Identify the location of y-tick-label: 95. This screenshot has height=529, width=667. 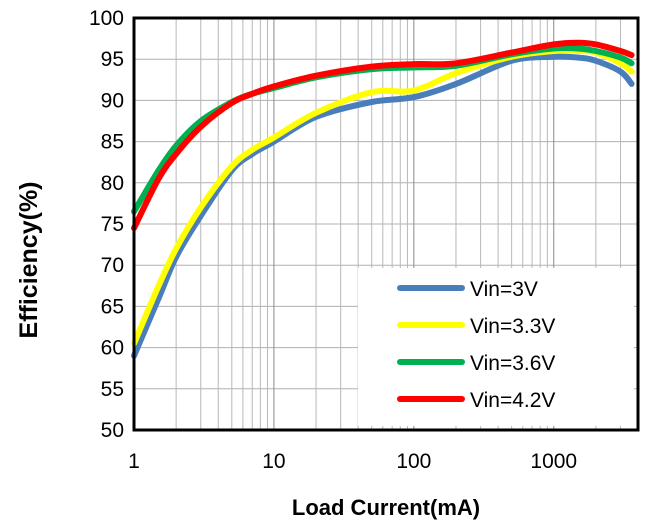
(112, 59).